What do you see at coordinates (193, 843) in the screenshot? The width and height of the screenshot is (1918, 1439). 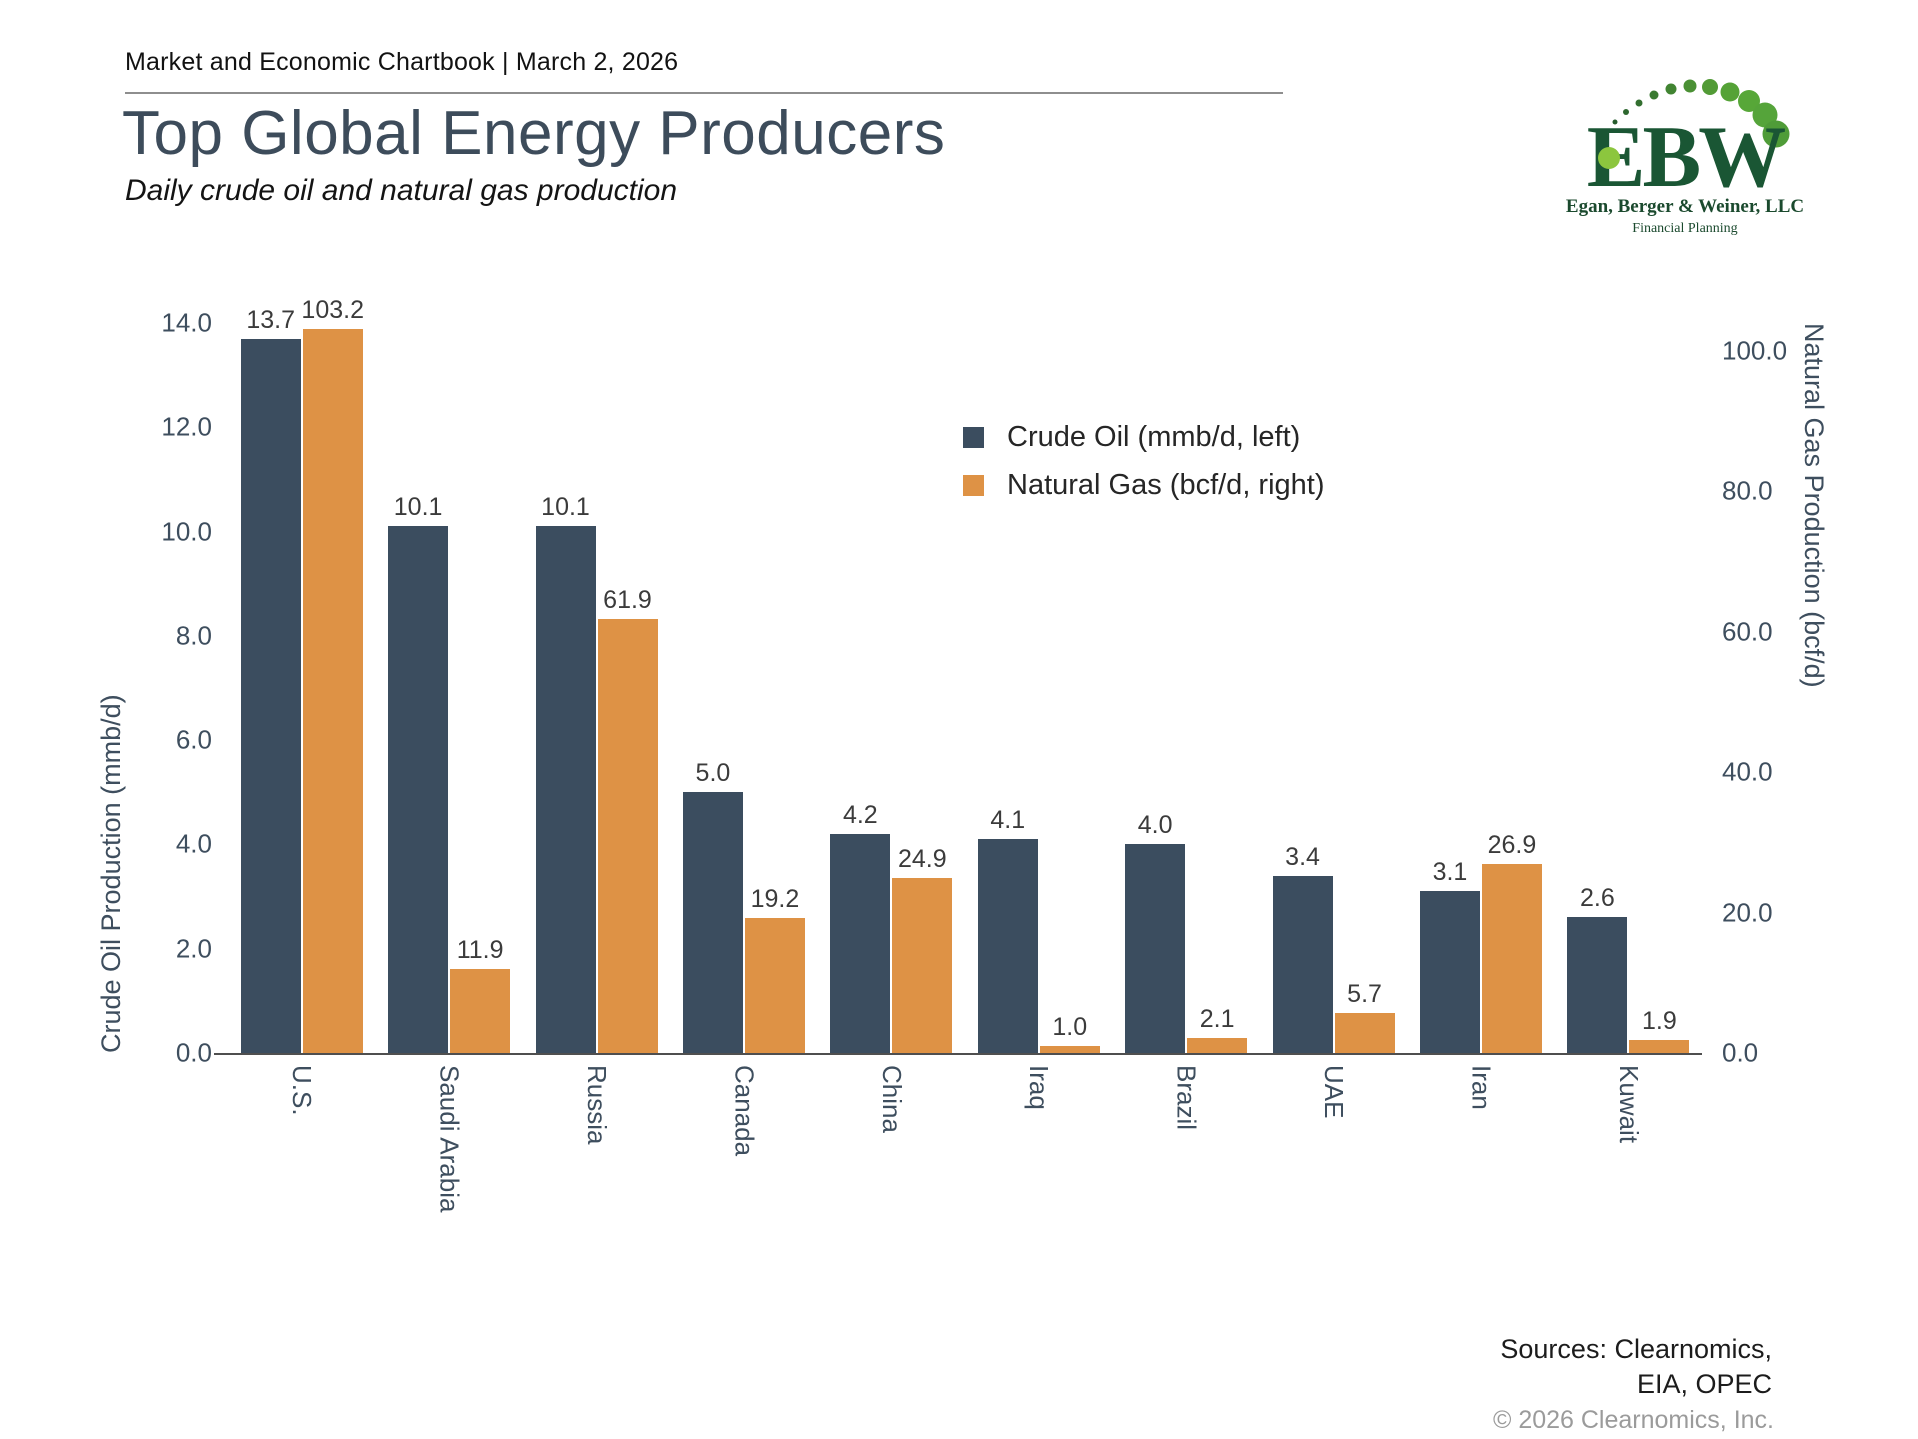 I see `left-axis-tick-label: 4.0` at bounding box center [193, 843].